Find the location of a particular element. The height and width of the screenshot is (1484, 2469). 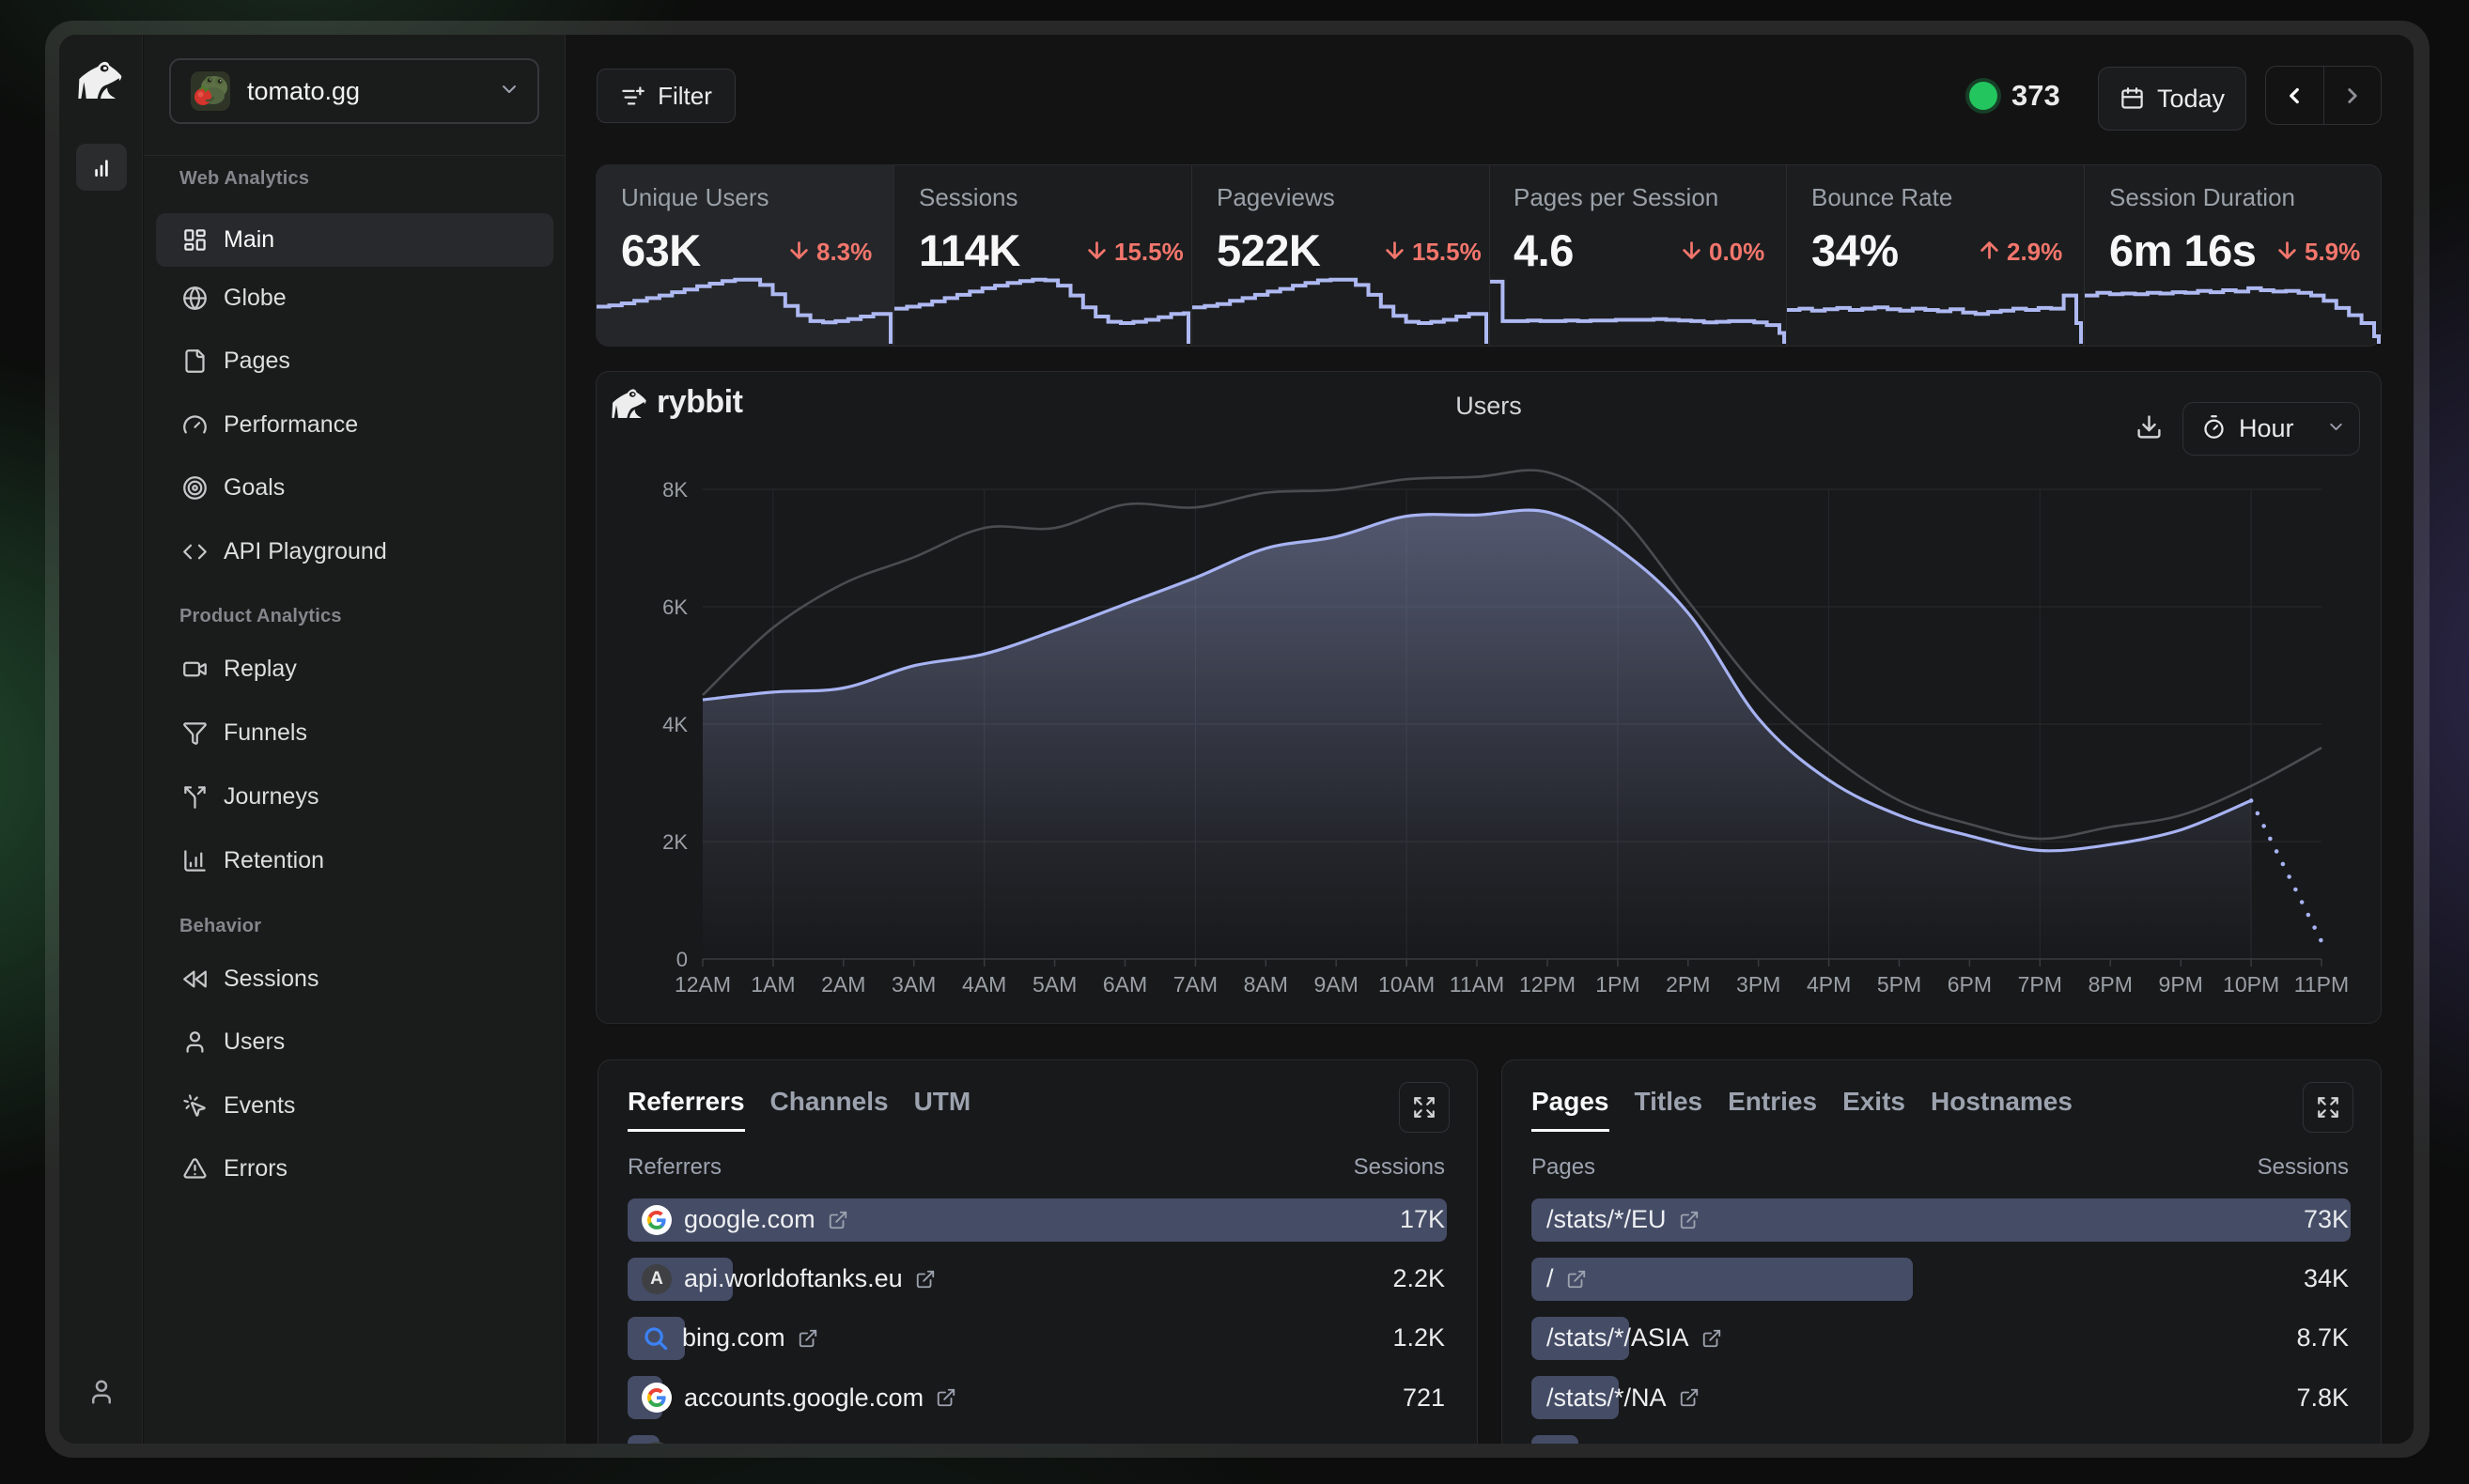

svg-text: 0 is located at coordinates (682, 959).